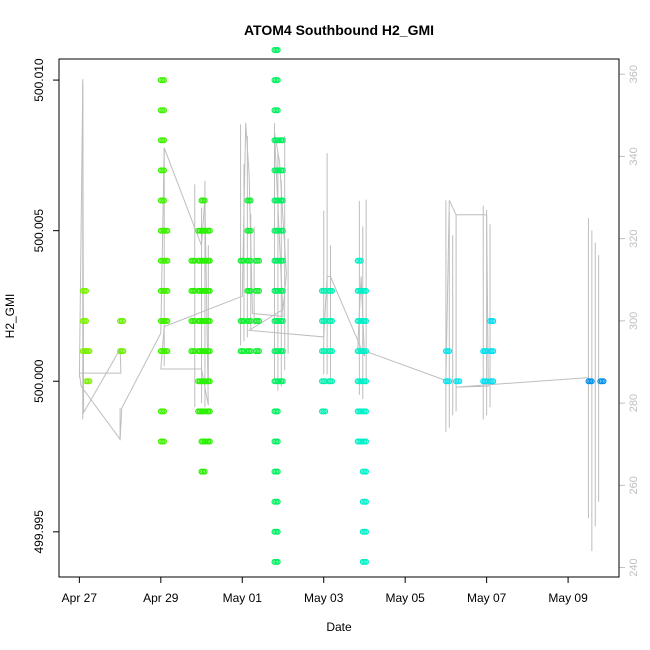 This screenshot has height=650, width=650. Describe the element at coordinates (161, 598) in the screenshot. I see `x-tick-label: Apr 29` at that location.